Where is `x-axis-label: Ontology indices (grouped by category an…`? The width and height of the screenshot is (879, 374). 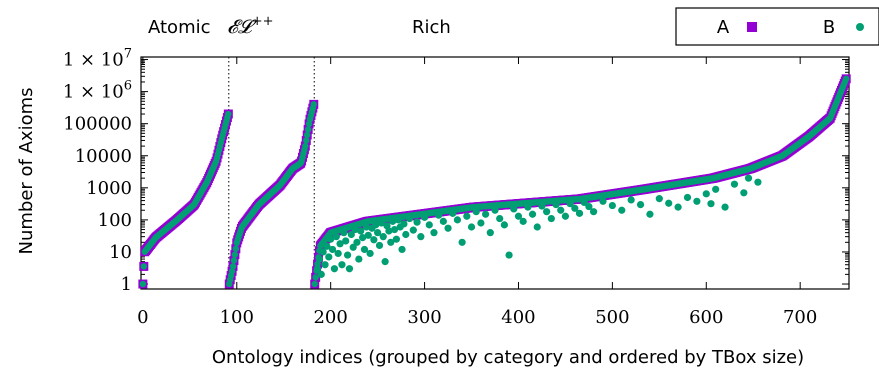
x-axis-label: Ontology indices (grouped by category an… is located at coordinates (508, 357).